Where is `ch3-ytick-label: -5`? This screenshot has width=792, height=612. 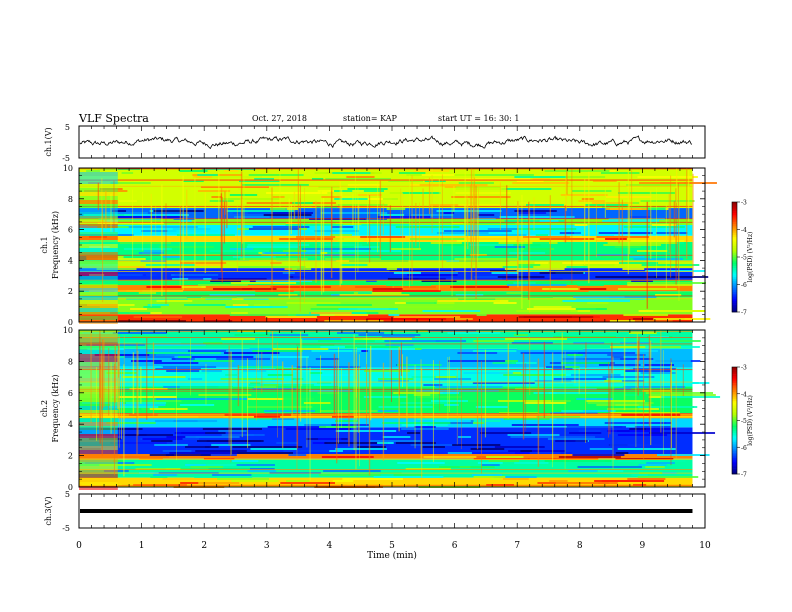
ch3-ytick-label: -5 is located at coordinates (66, 528).